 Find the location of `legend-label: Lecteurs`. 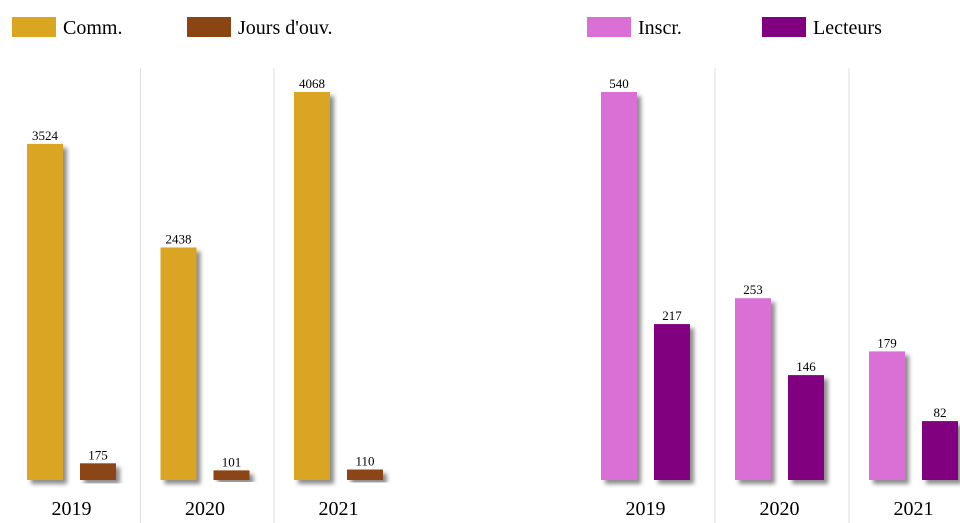

legend-label: Lecteurs is located at coordinates (847, 28).